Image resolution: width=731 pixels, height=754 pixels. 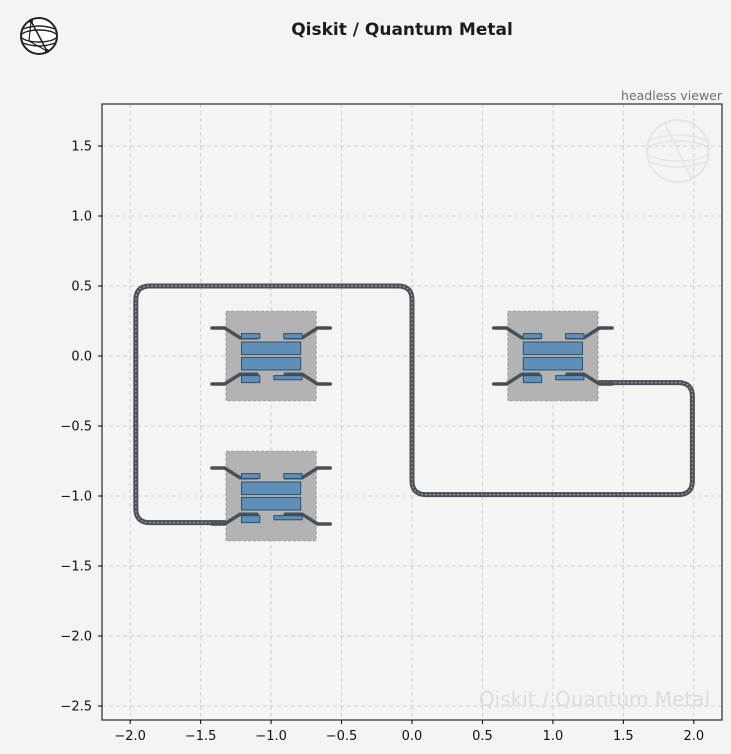 What do you see at coordinates (201, 736) in the screenshot?
I see `x-tick-label: −1.5` at bounding box center [201, 736].